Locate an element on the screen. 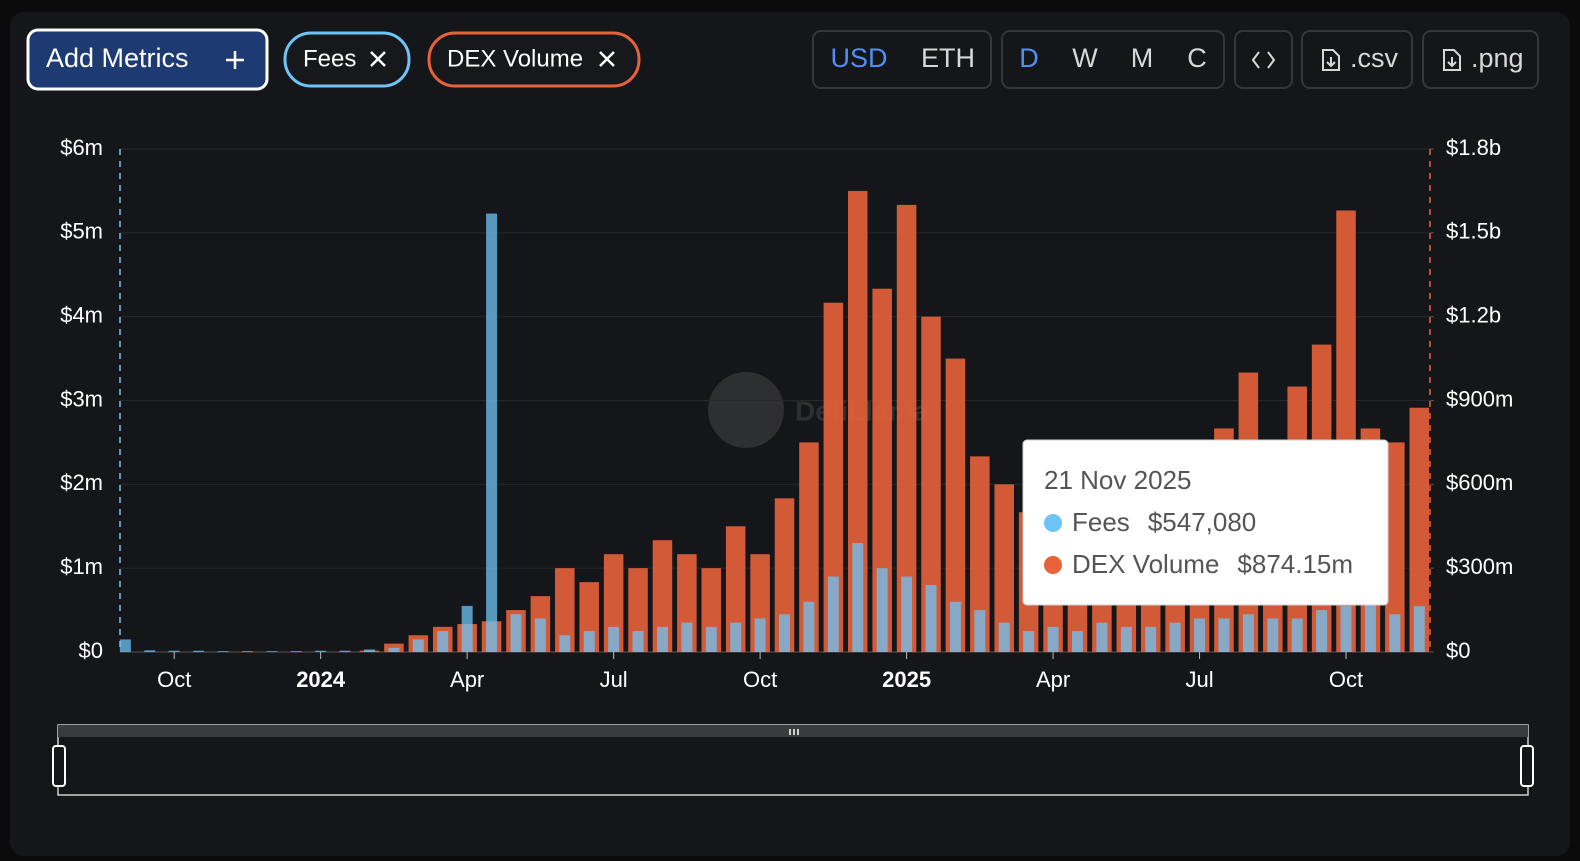  tooltip-box is located at coordinates (1205, 522).